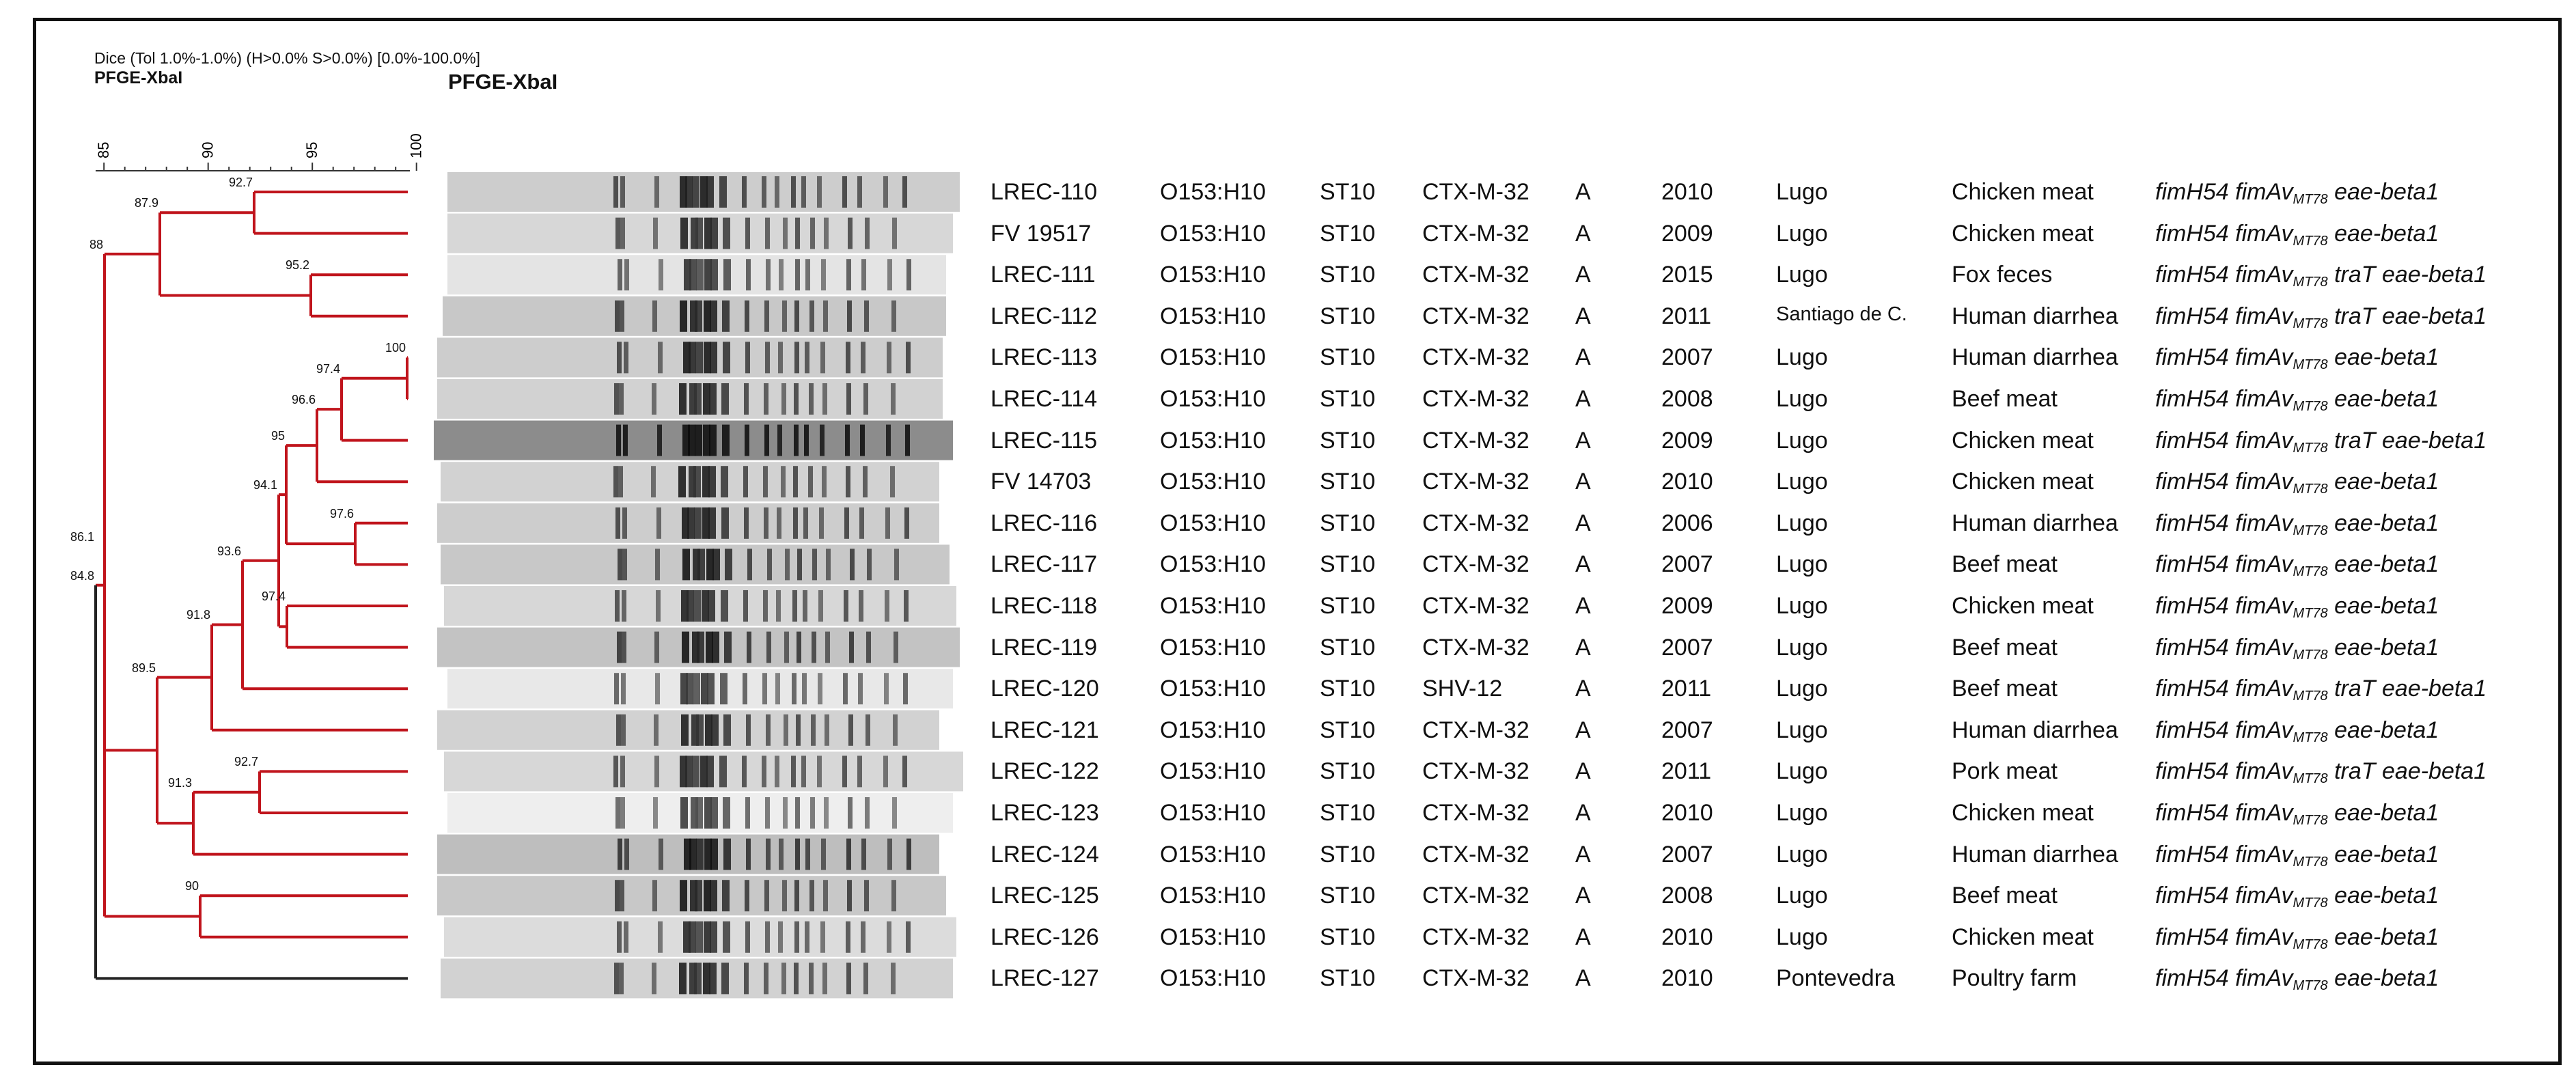  I want to click on dendrogram-title: PFGE-XbaI, so click(138, 77).